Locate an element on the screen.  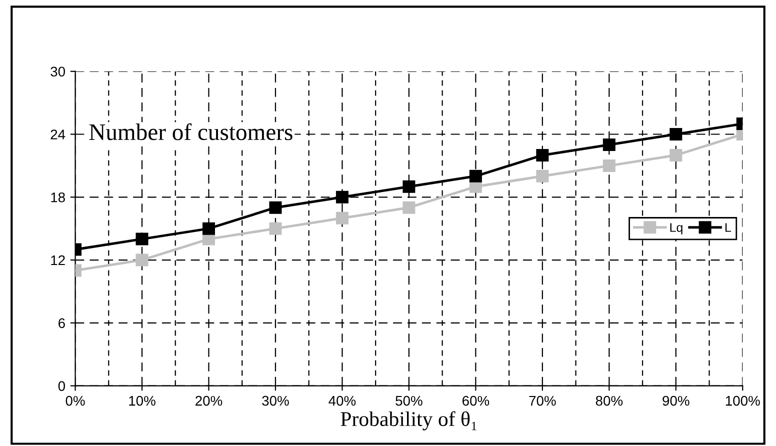
x-tick-label: 30% is located at coordinates (275, 401).